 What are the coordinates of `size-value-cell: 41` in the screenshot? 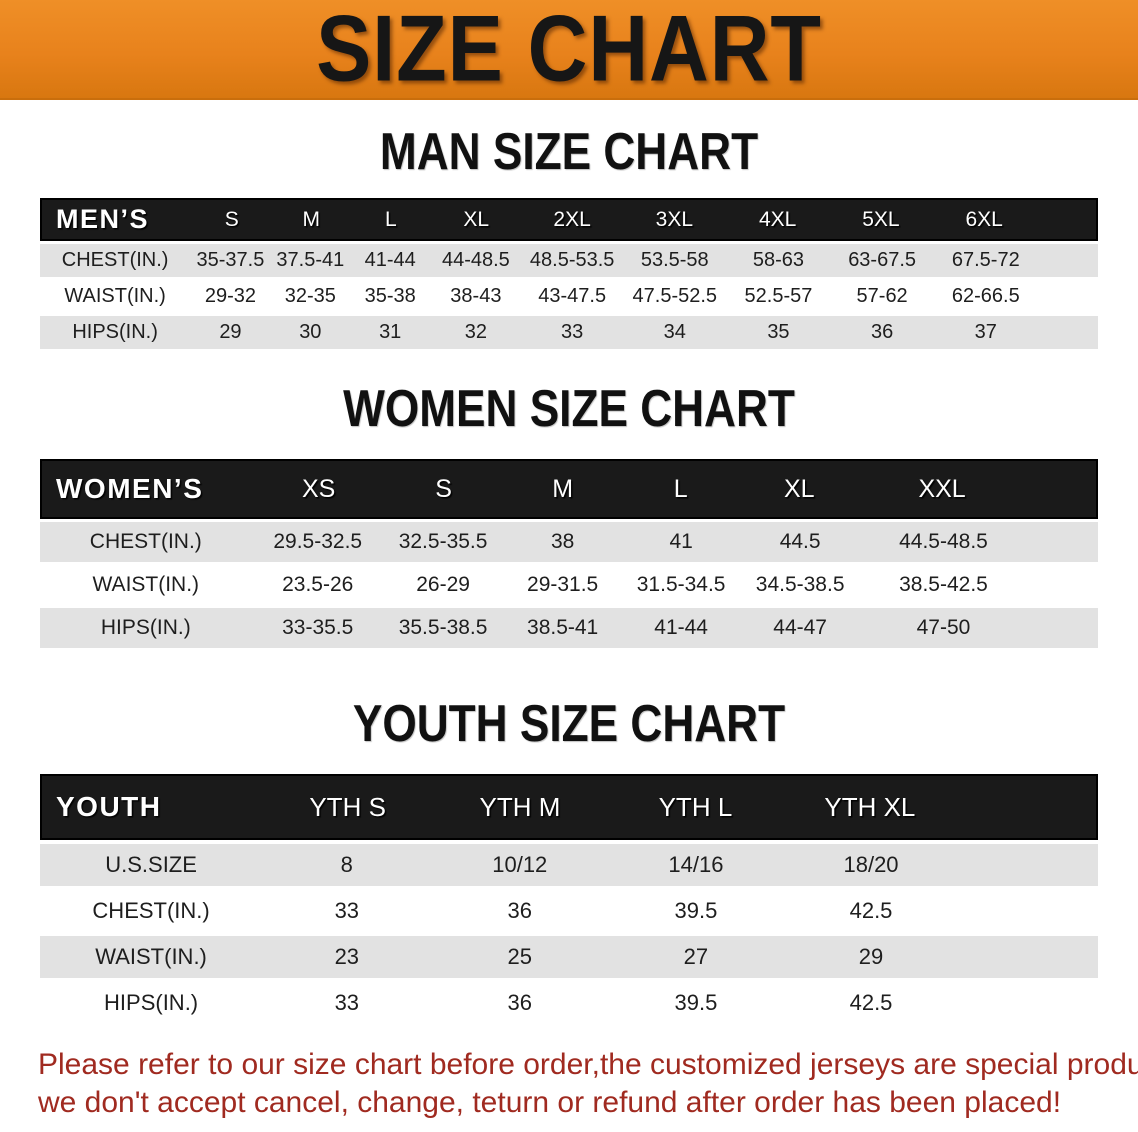 It's located at (681, 541).